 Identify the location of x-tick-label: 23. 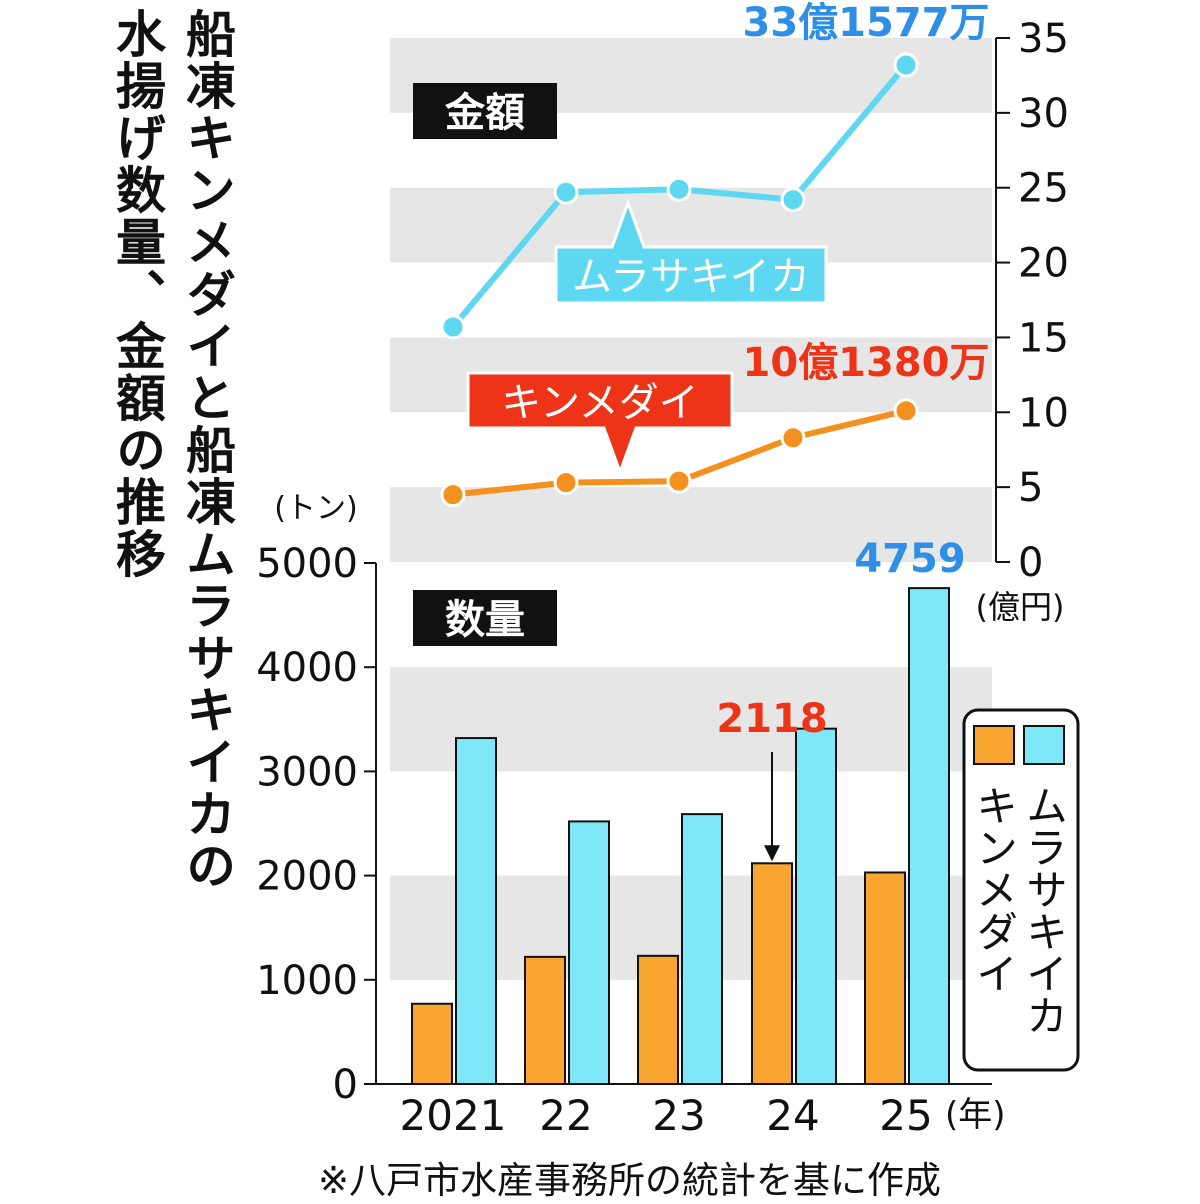
(678, 1115).